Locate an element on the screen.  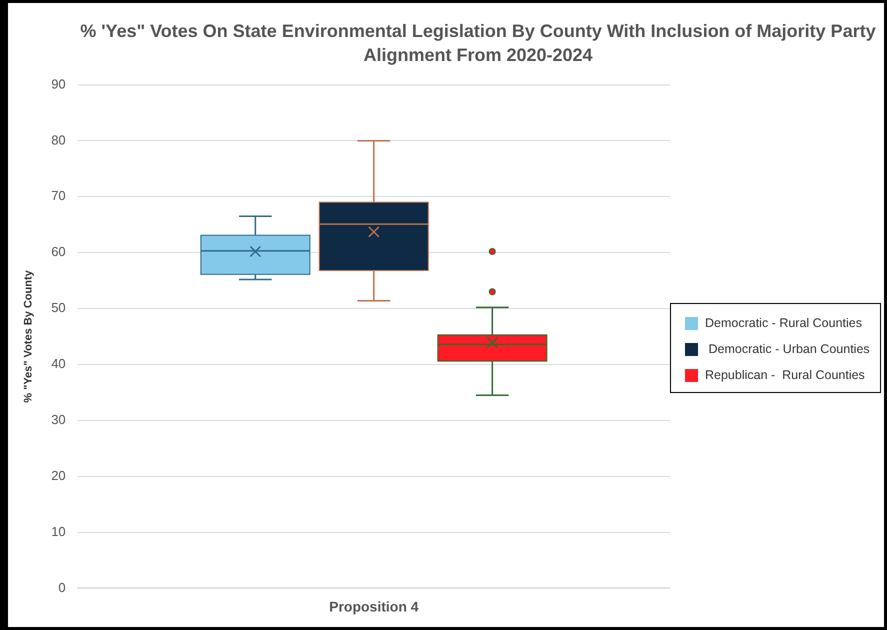
y-tick-label: 20 is located at coordinates (58, 475).